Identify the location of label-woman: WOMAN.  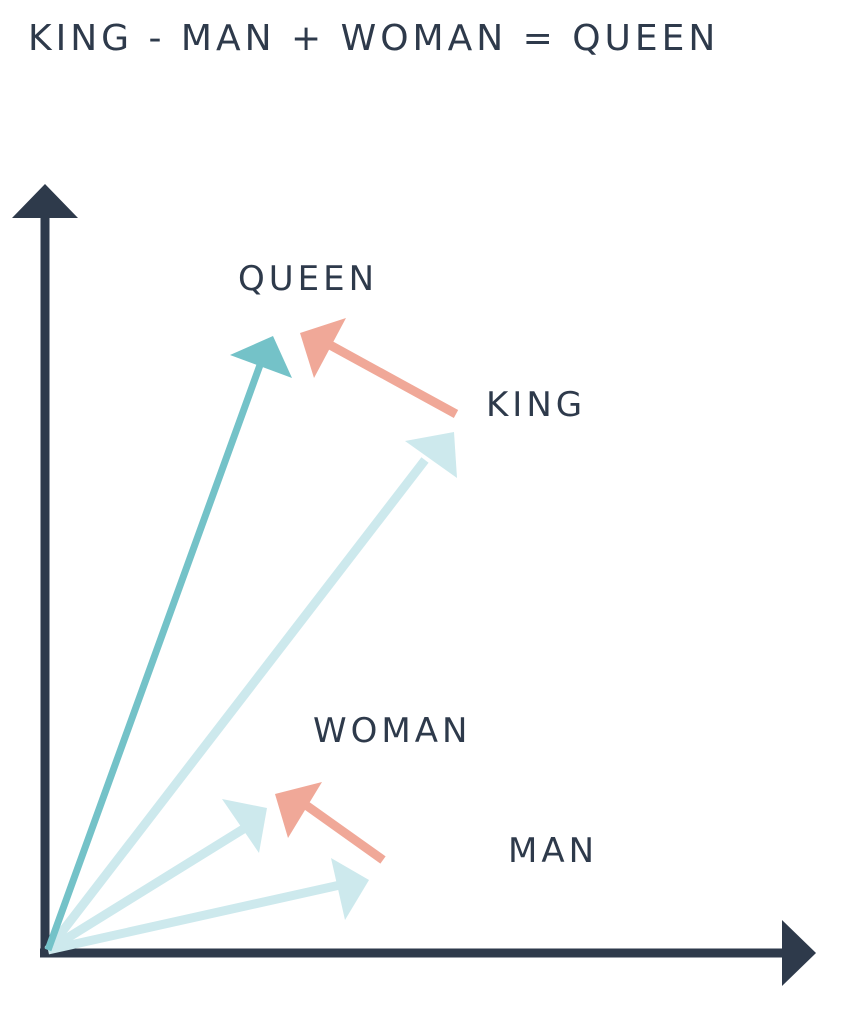
(392, 731).